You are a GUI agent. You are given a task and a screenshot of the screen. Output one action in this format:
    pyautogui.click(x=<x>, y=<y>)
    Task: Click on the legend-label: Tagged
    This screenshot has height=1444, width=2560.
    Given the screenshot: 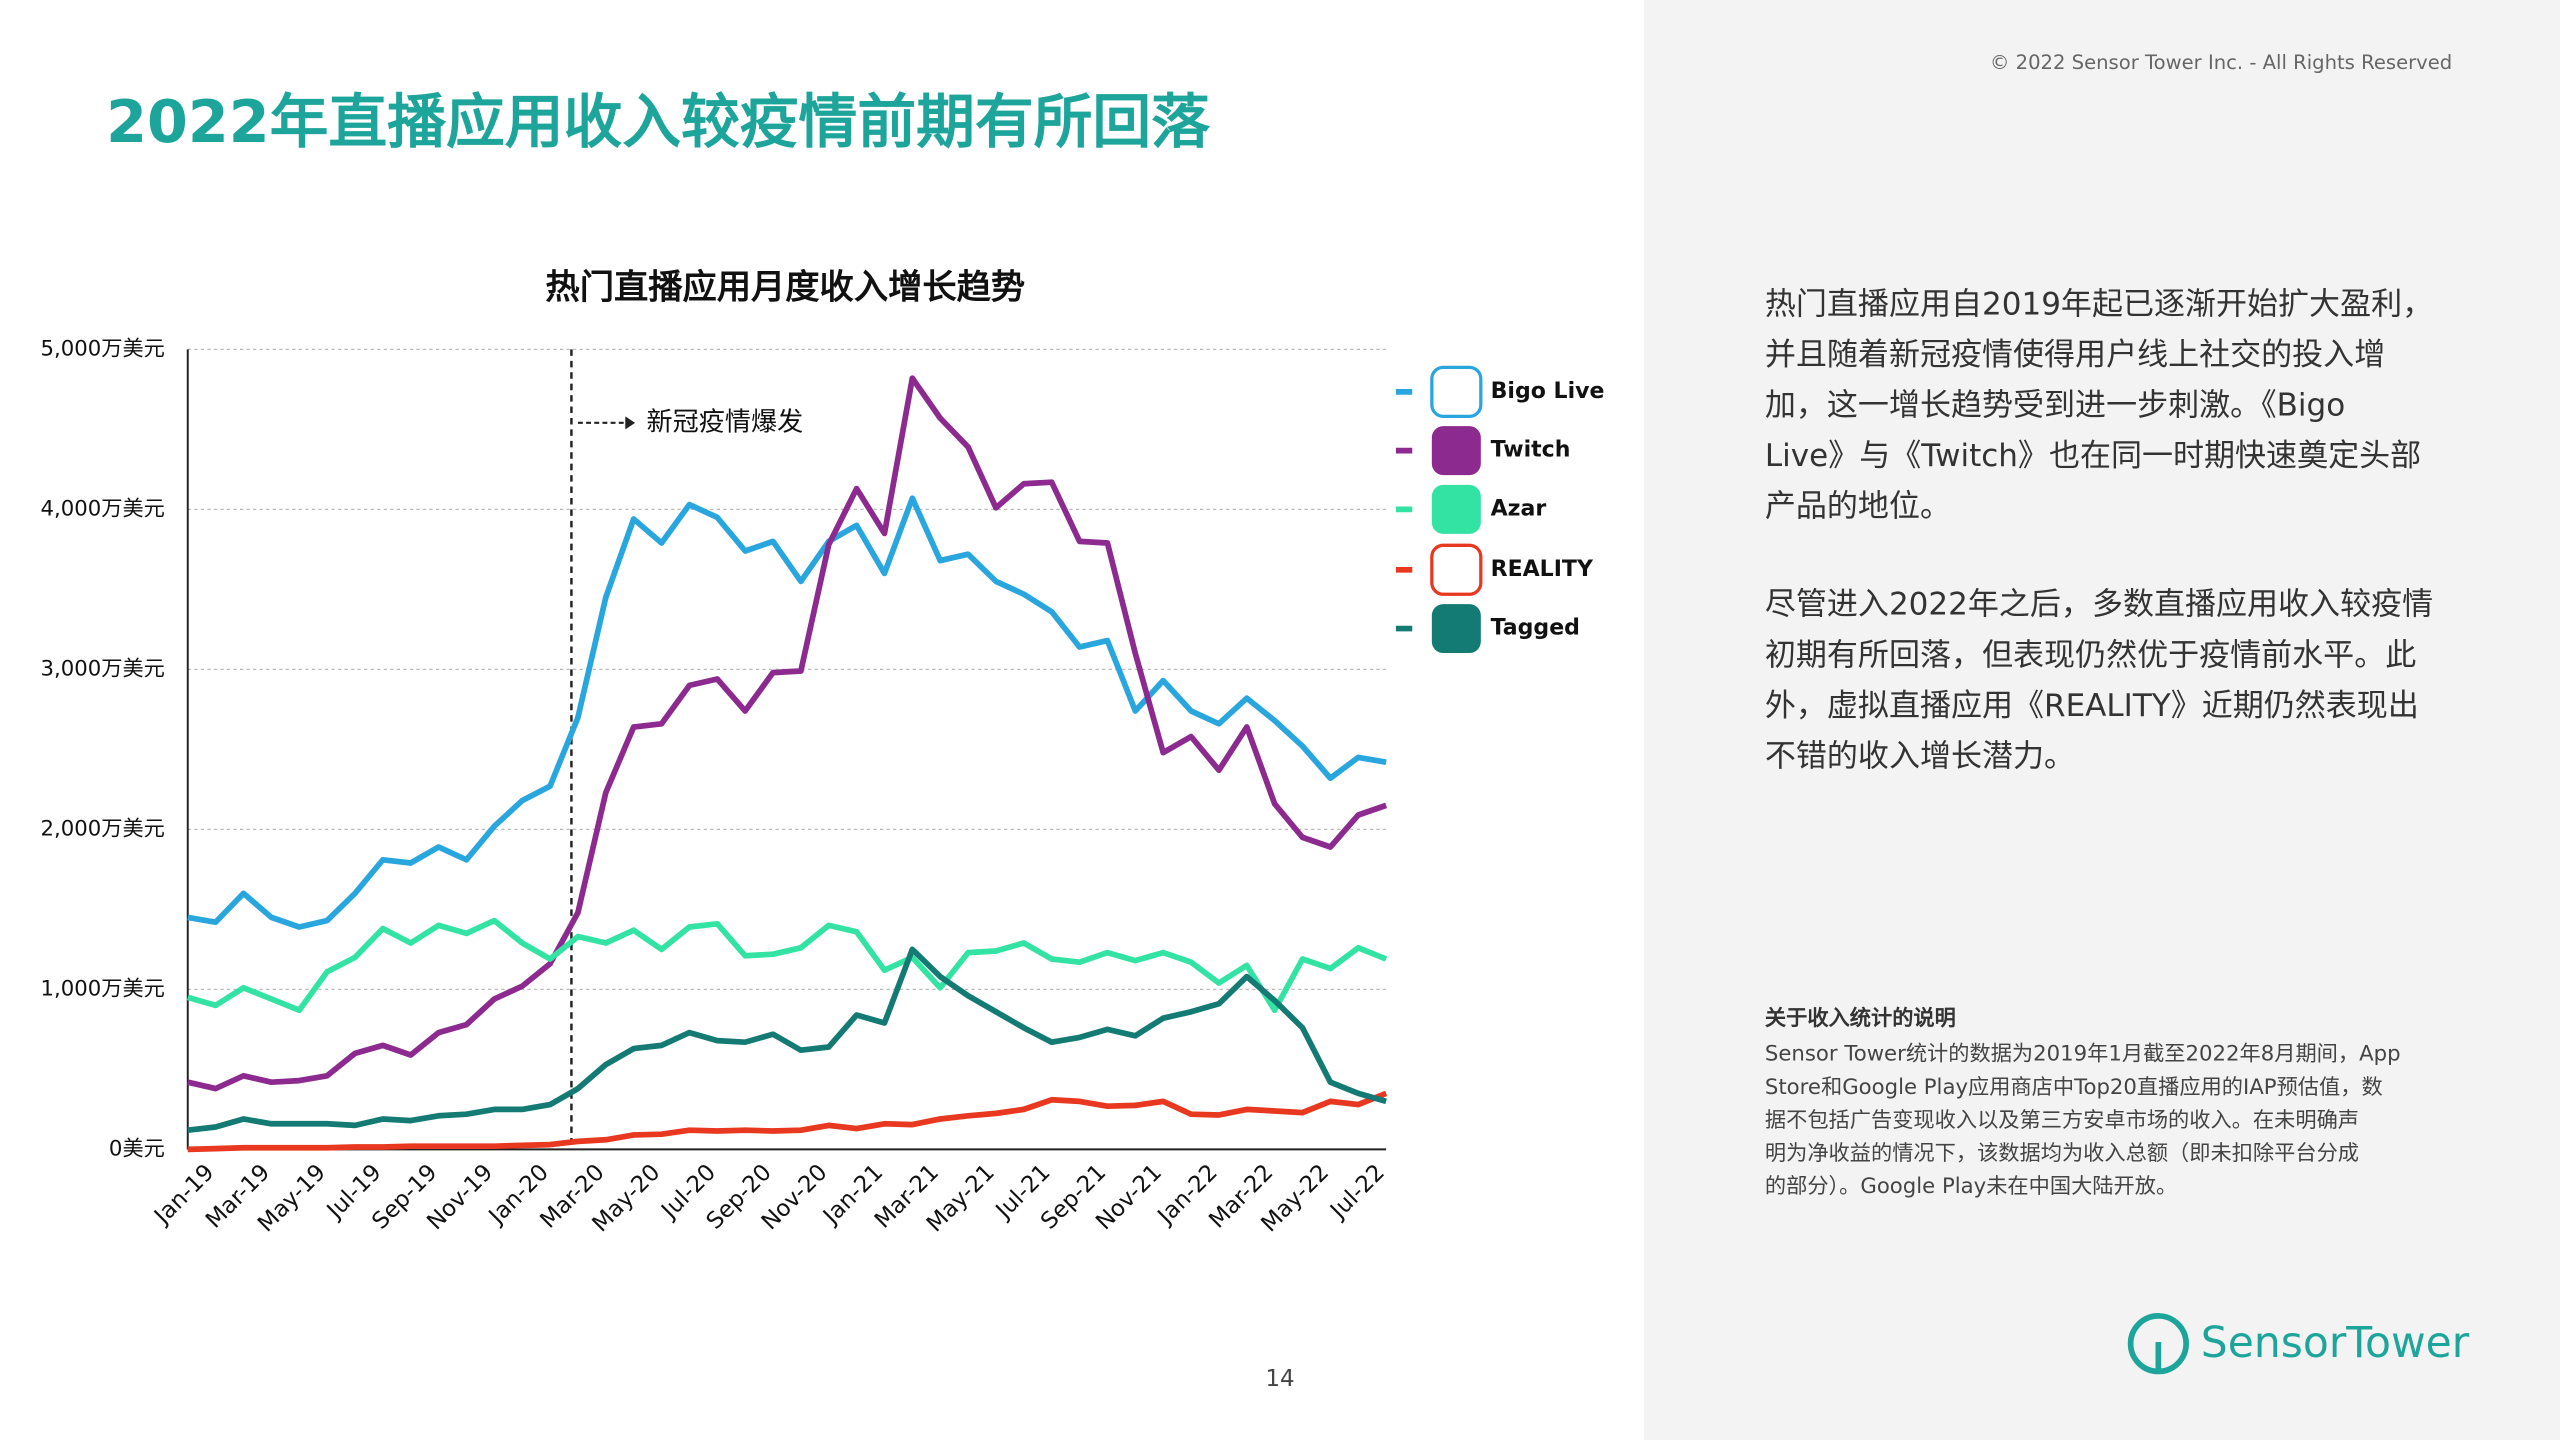 What is the action you would take?
    pyautogui.click(x=1535, y=628)
    